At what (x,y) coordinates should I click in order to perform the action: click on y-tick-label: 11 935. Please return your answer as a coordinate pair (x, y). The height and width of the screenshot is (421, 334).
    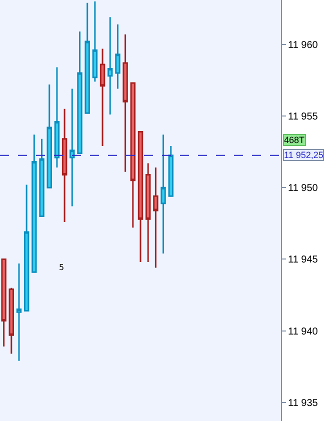
    Looking at the image, I should click on (303, 403).